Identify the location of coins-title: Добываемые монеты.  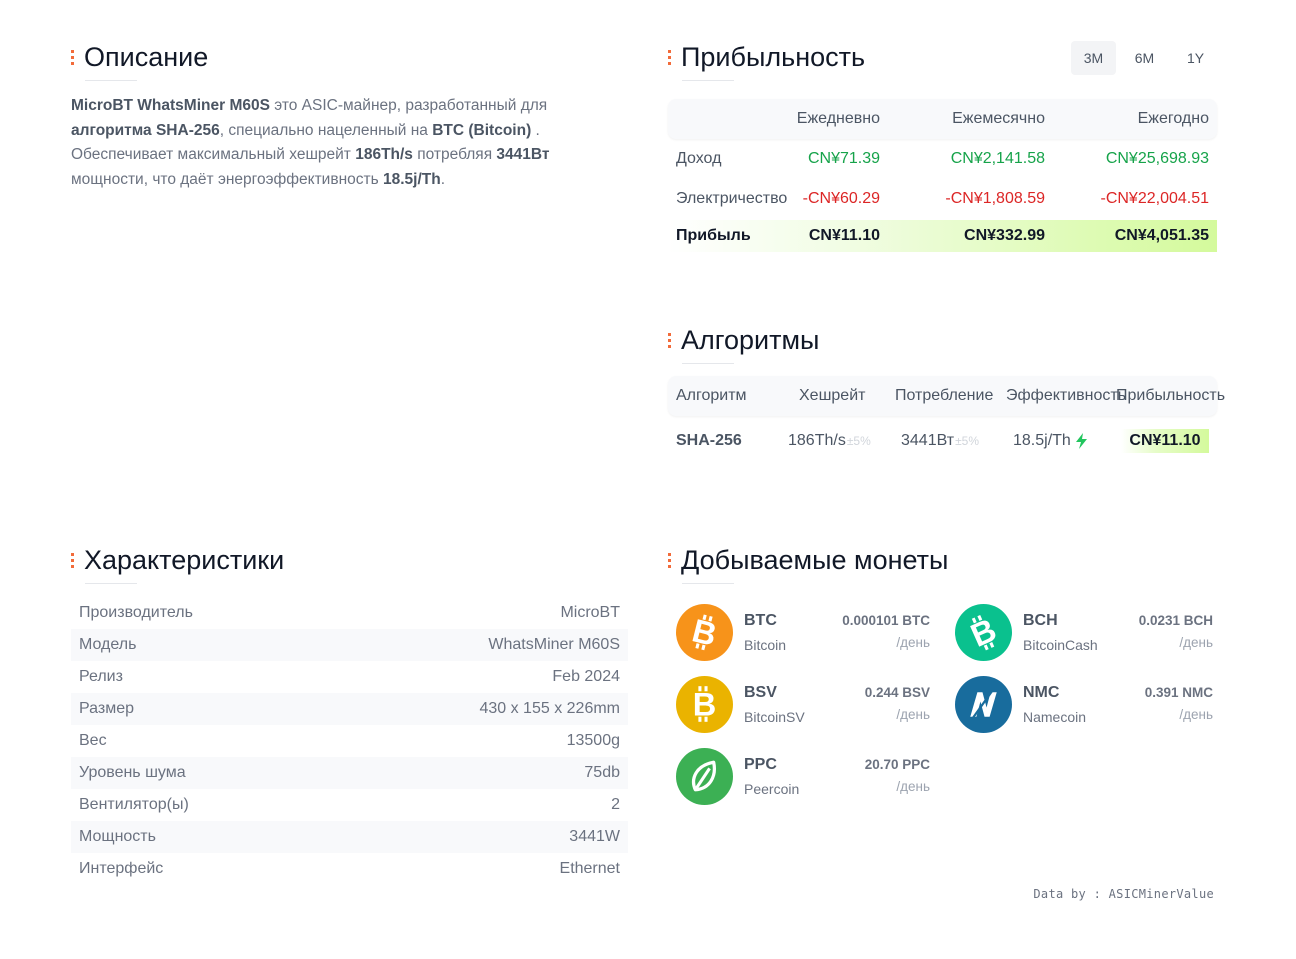
(815, 560).